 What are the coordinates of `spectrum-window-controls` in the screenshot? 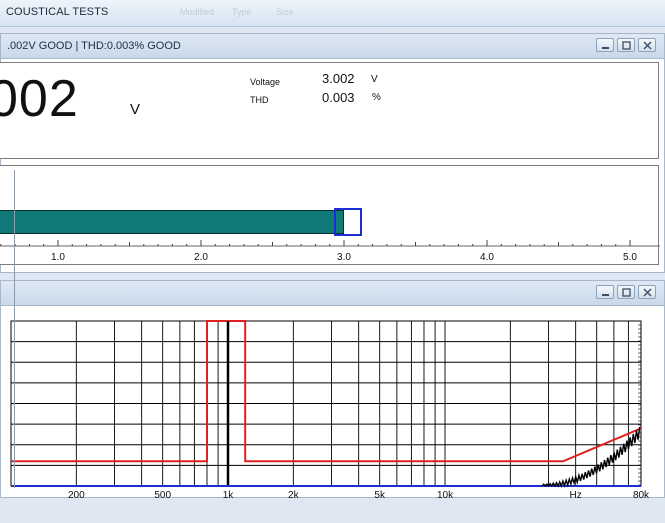 It's located at (626, 292).